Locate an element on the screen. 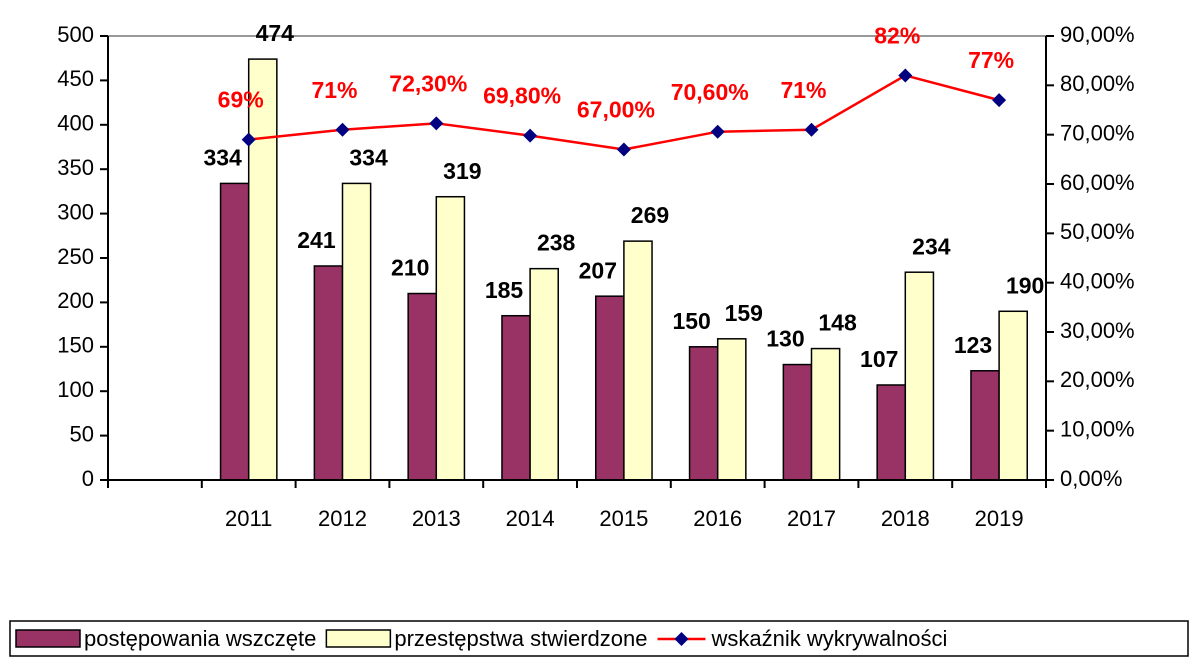 The width and height of the screenshot is (1190, 657). y2-tick-label: 60,00% is located at coordinates (1097, 182).